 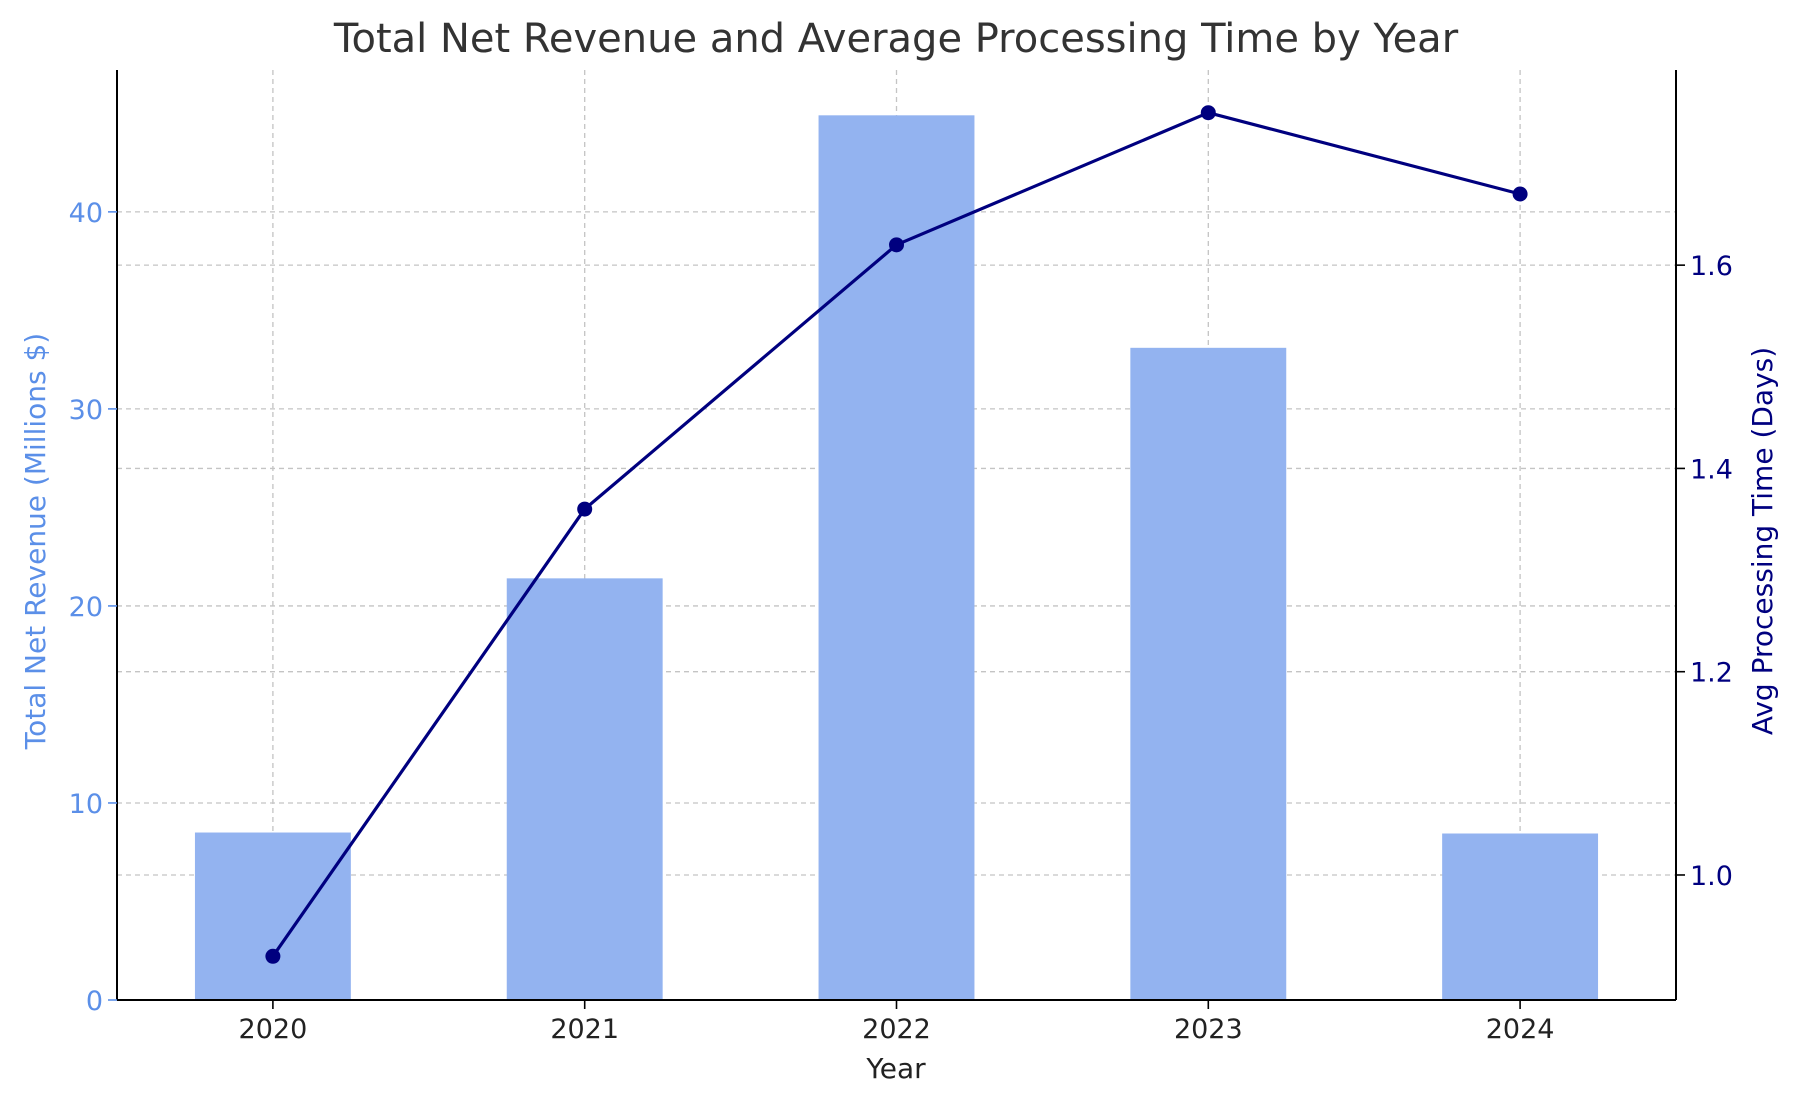 What do you see at coordinates (1711, 266) in the screenshot?
I see `y2-tick-label: 1.6` at bounding box center [1711, 266].